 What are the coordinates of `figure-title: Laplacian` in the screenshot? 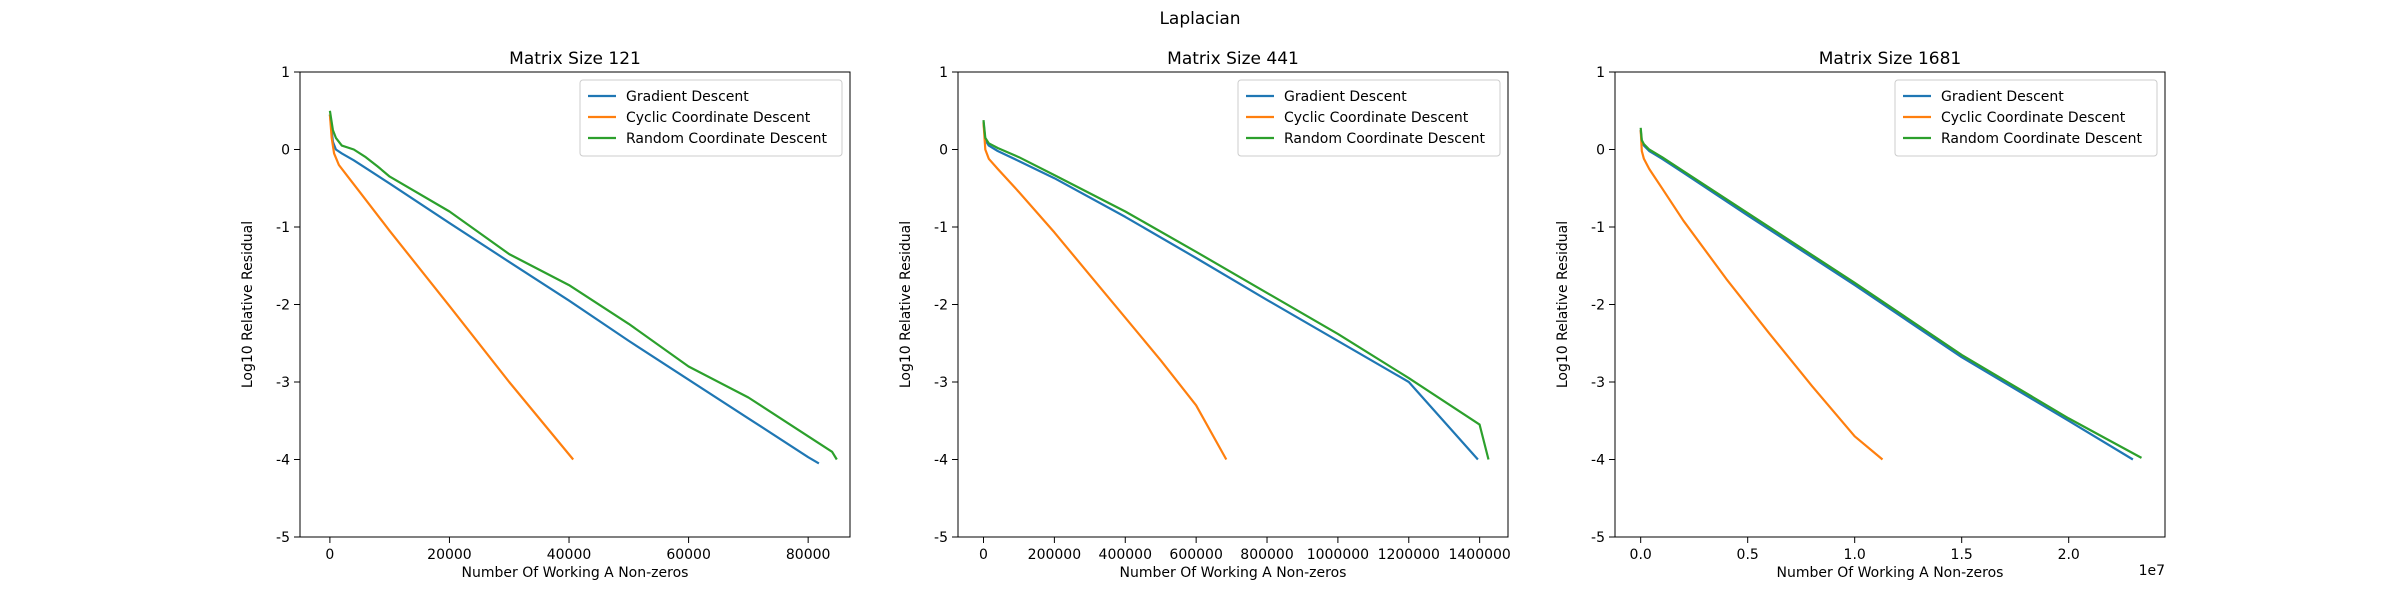 It's located at (1199, 19).